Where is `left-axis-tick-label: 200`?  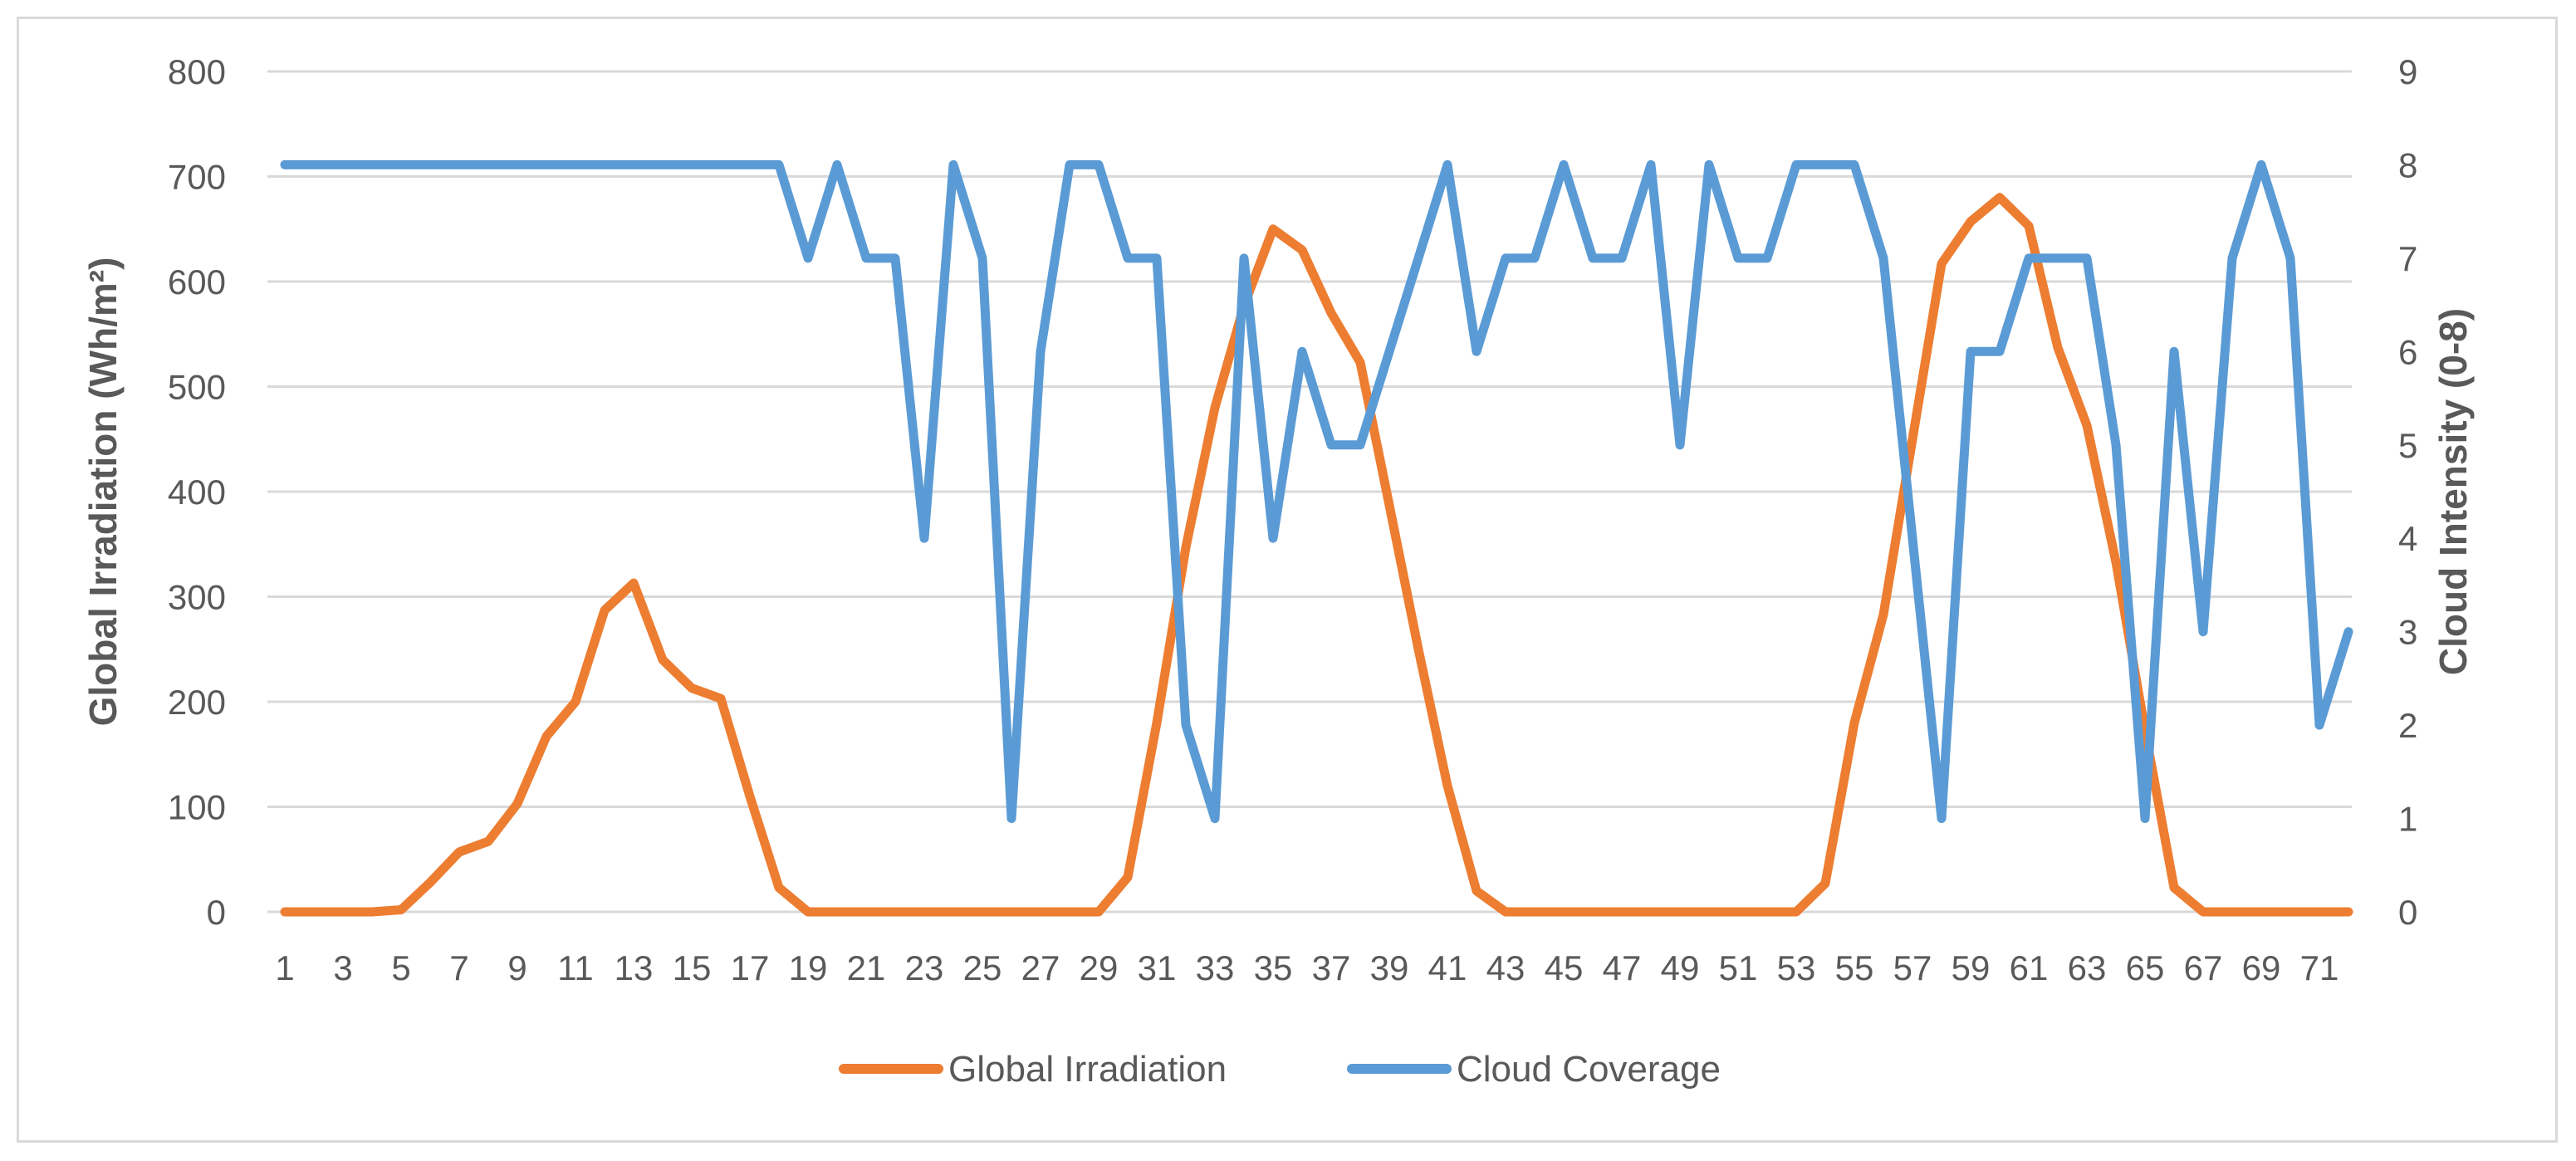
left-axis-tick-label: 200 is located at coordinates (197, 702).